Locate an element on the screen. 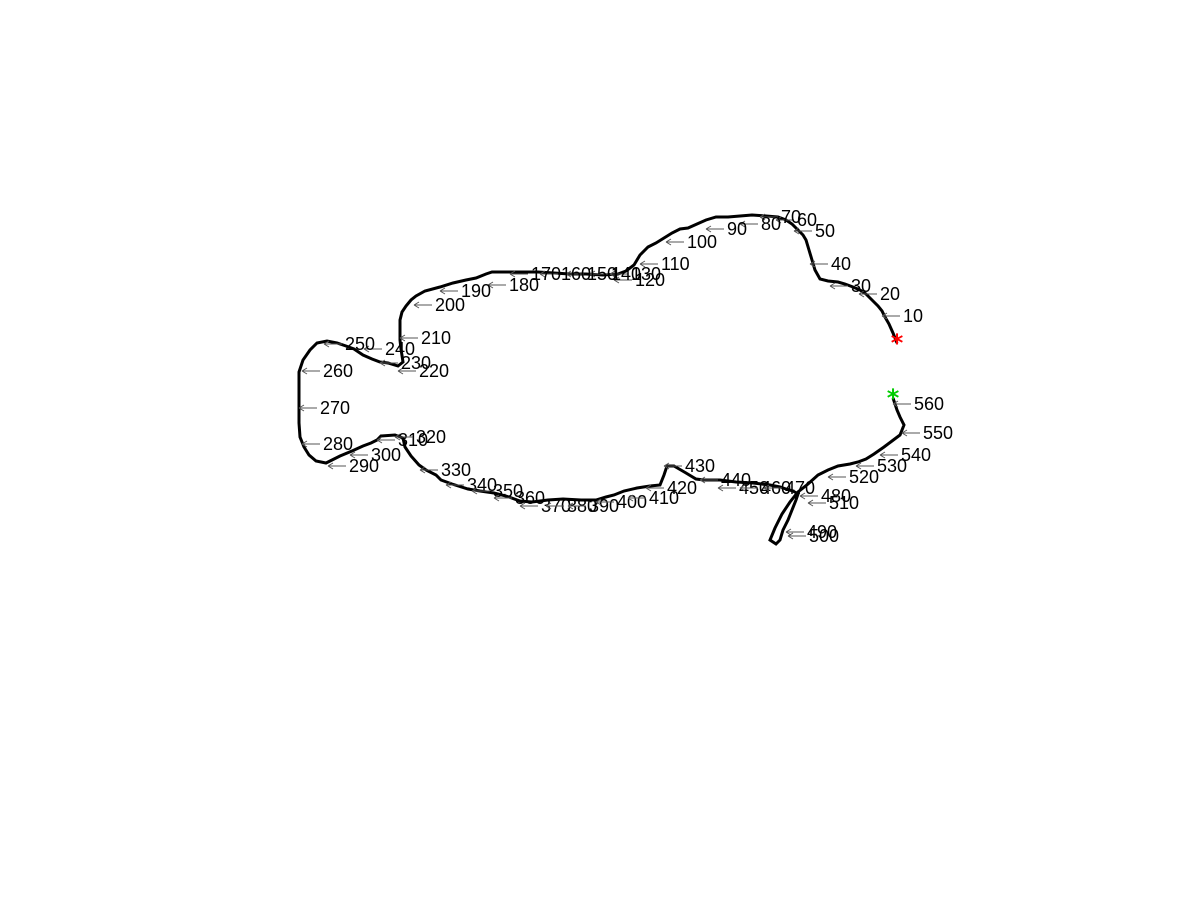 Image resolution: width=1200 pixels, height=900 pixels. point-label-330: 330 is located at coordinates (445, 470).